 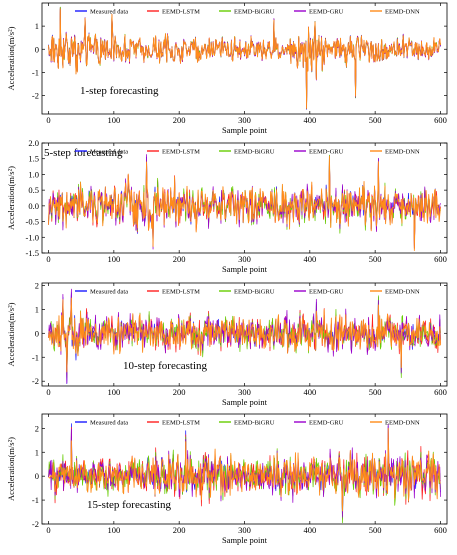 I want to click on series-line-4-lstm, so click(x=244, y=468).